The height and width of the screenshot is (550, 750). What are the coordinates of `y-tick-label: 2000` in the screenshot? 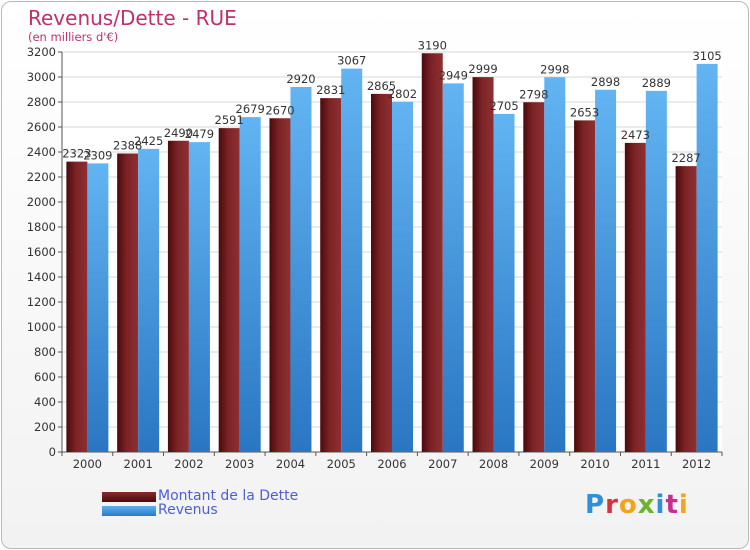 It's located at (41, 202).